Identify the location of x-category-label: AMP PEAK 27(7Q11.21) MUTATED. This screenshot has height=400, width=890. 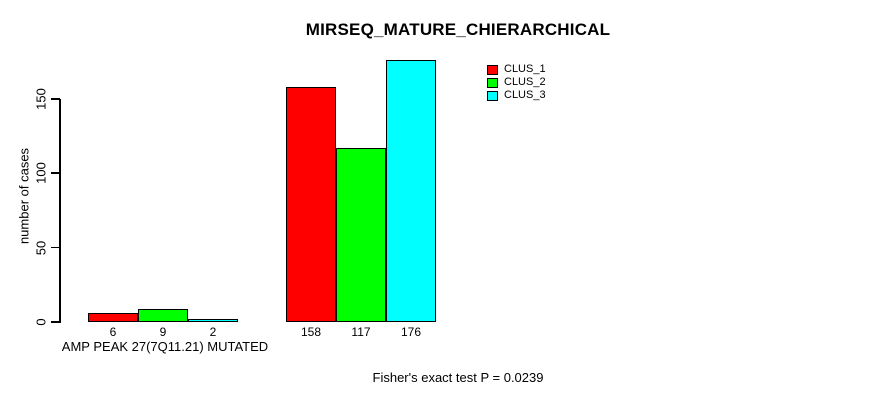
(165, 346).